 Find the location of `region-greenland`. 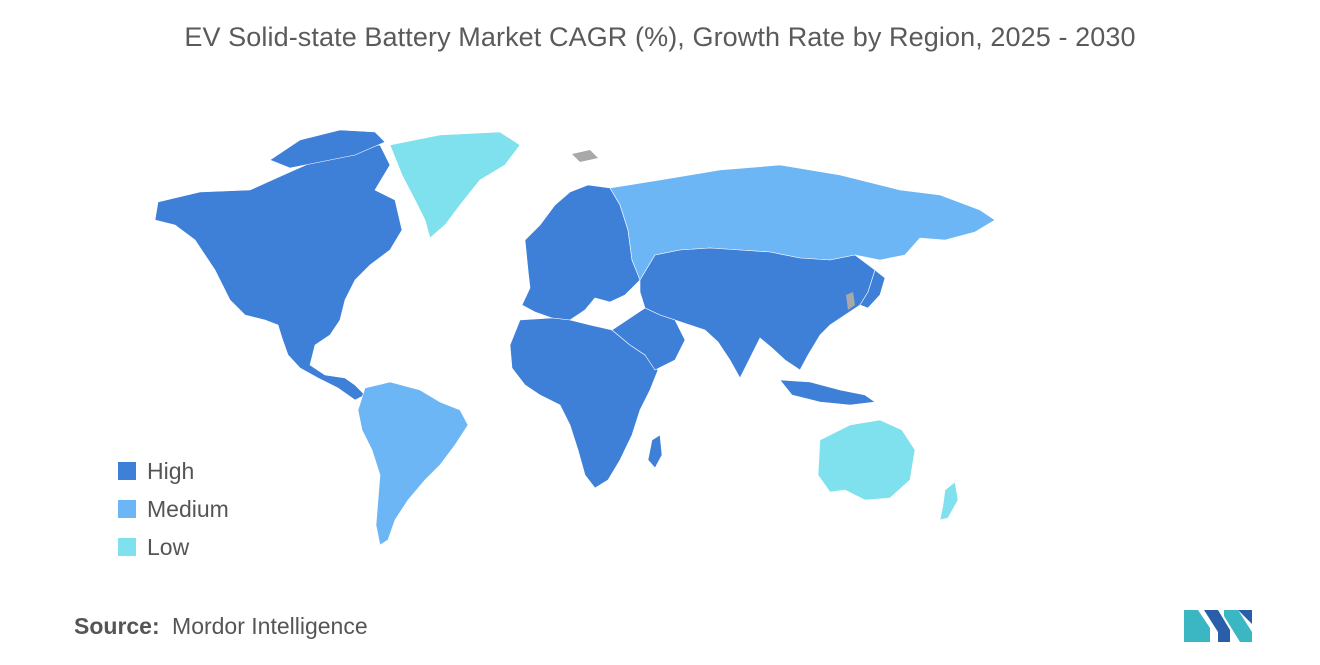

region-greenland is located at coordinates (455, 185).